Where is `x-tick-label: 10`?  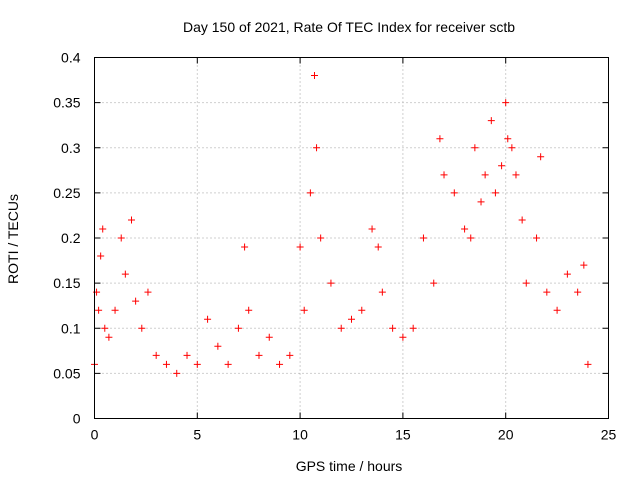 x-tick-label: 10 is located at coordinates (300, 435).